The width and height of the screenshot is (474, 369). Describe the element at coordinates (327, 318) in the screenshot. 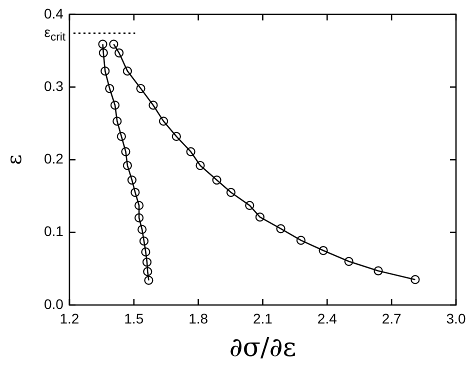

I see `x-tick-label: 2.4` at that location.